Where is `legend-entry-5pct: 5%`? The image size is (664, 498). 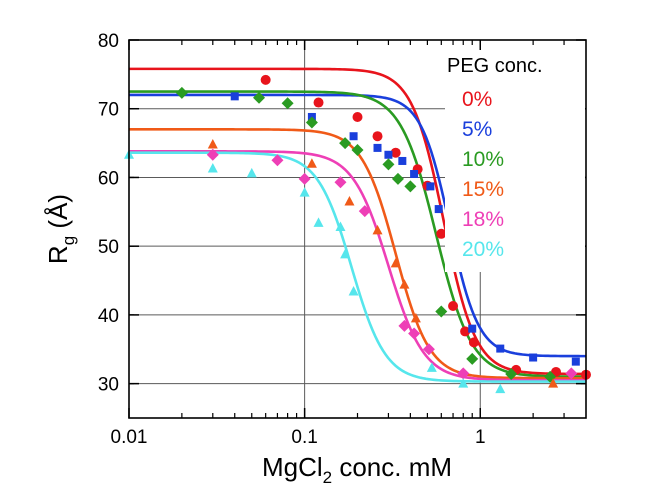 legend-entry-5pct: 5% is located at coordinates (477, 129).